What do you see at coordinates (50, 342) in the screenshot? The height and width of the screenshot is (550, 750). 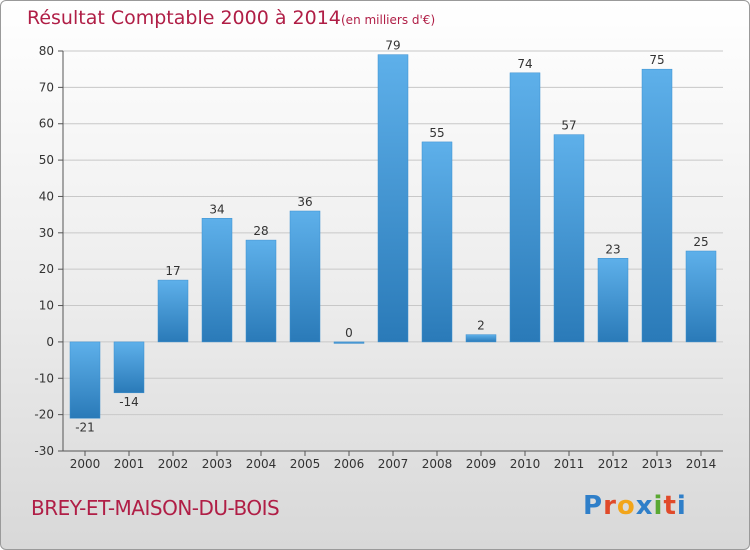 I see `y-tick-label: 0` at bounding box center [50, 342].